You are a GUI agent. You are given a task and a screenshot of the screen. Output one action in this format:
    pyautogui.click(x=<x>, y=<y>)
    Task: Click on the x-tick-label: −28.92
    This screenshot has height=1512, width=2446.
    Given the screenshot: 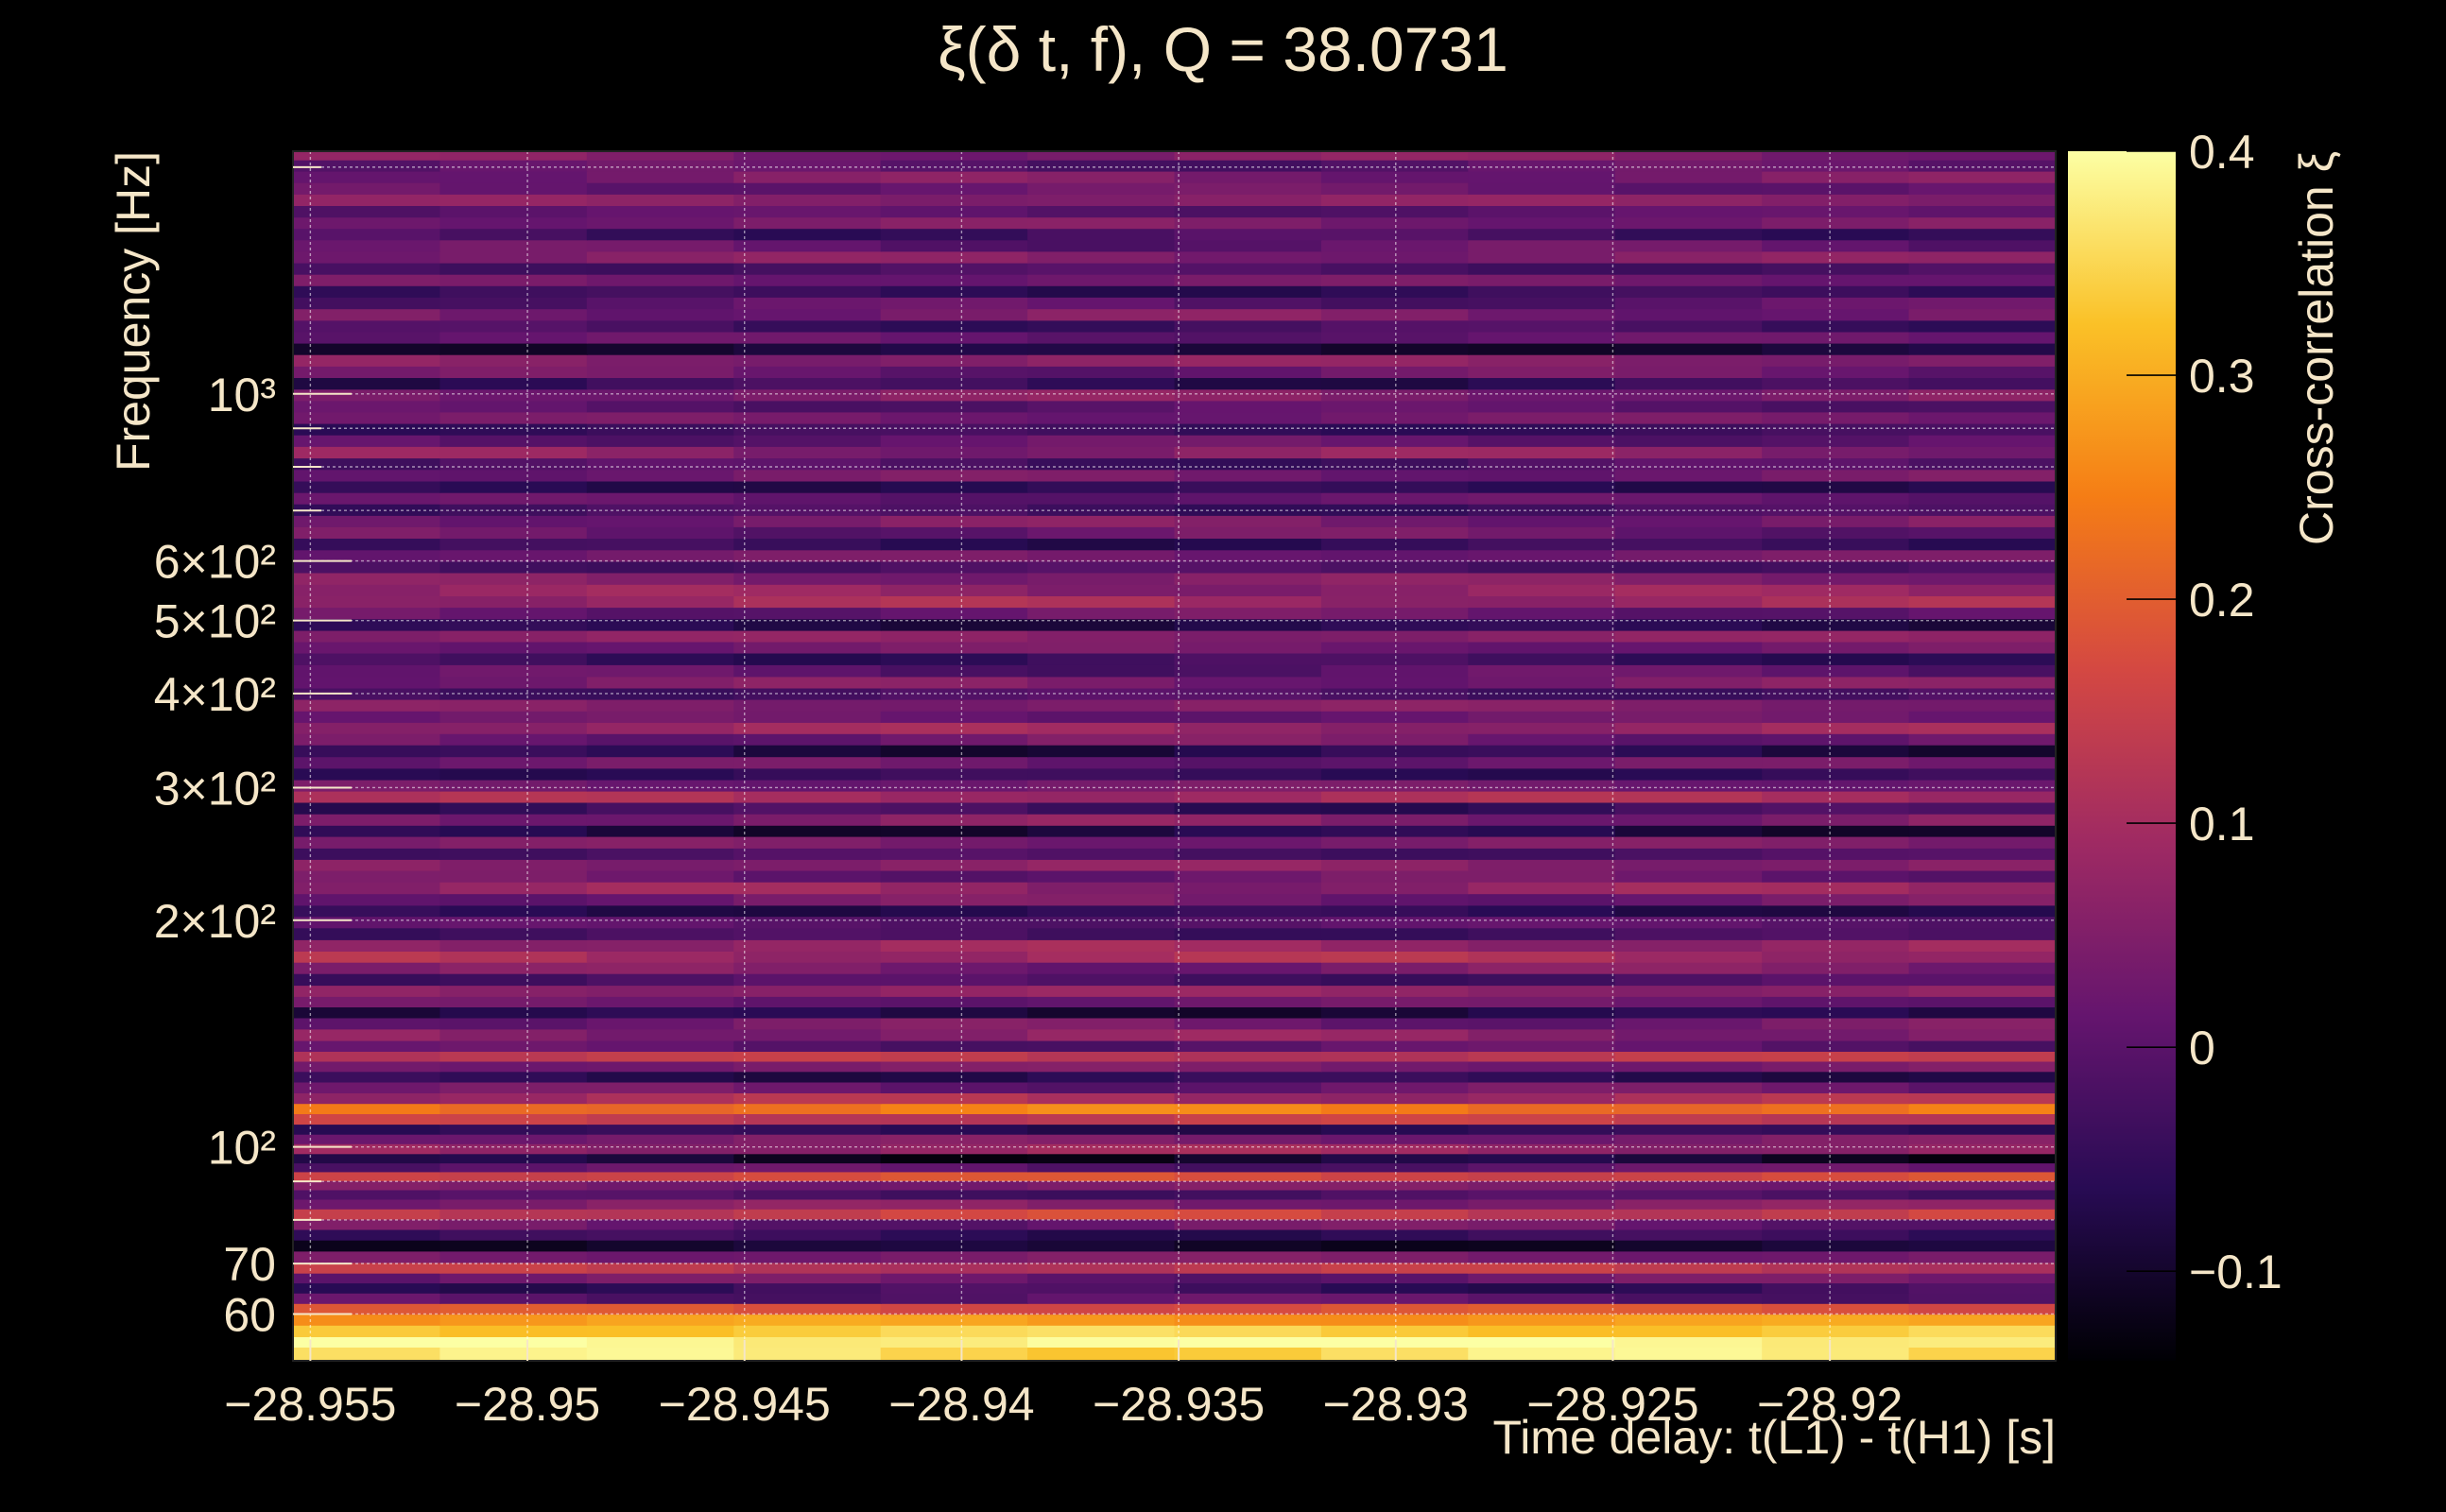 What is the action you would take?
    pyautogui.click(x=1830, y=1404)
    